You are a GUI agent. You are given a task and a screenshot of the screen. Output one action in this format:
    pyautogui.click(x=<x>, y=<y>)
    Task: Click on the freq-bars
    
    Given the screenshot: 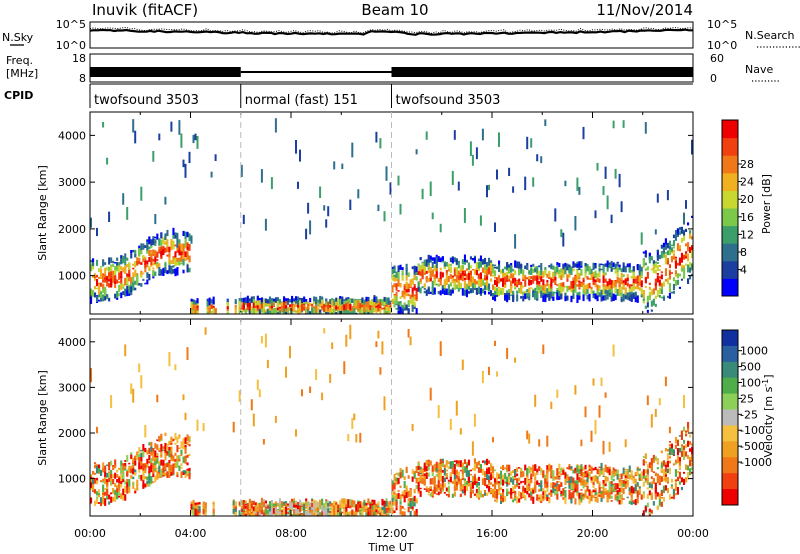 What is the action you would take?
    pyautogui.click(x=391, y=72)
    